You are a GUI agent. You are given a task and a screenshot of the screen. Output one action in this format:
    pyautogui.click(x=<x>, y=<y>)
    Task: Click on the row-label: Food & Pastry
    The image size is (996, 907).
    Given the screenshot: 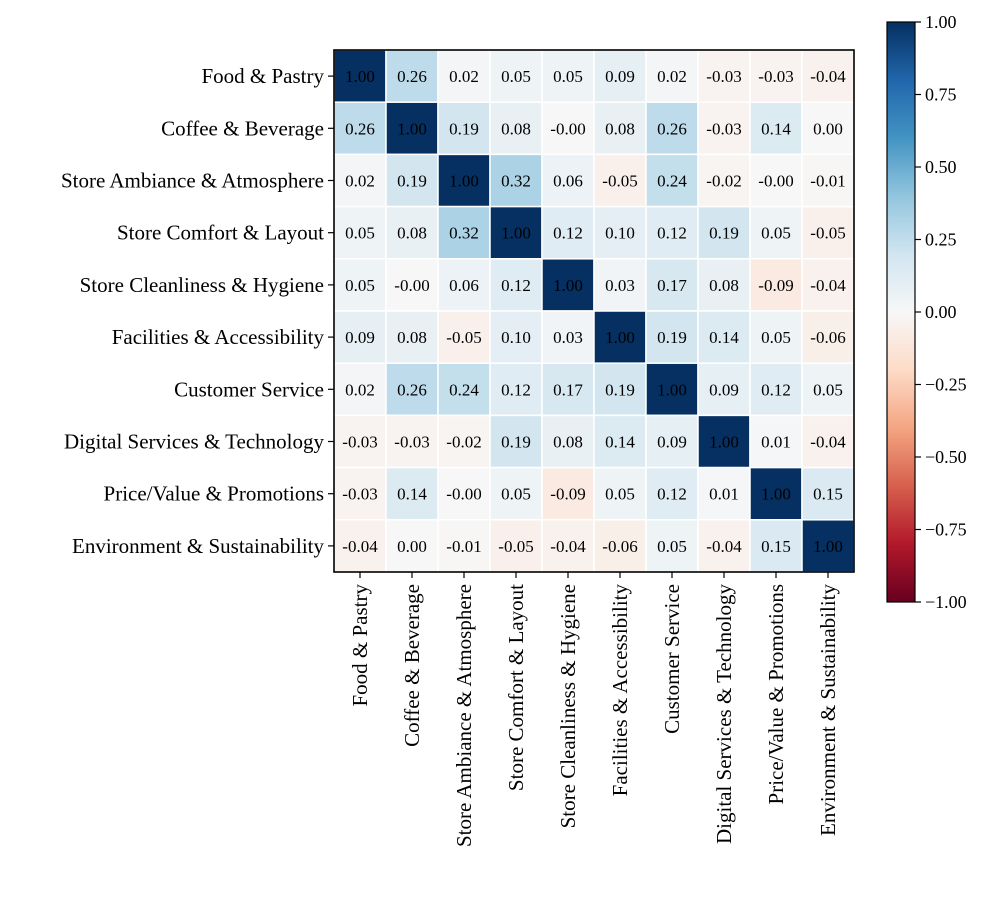 What is the action you would take?
    pyautogui.click(x=262, y=76)
    